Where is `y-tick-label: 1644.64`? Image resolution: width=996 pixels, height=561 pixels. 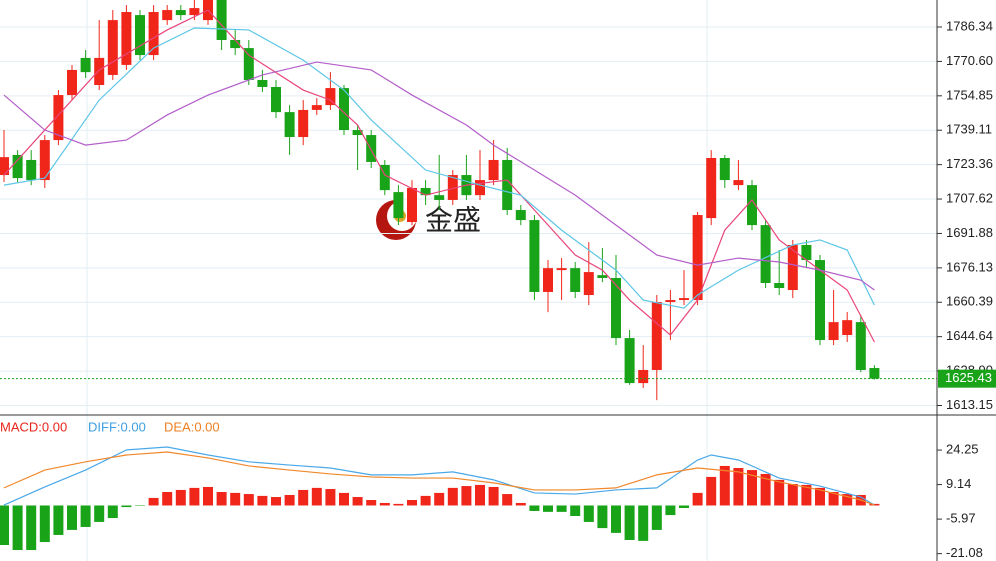
y-tick-label: 1644.64 is located at coordinates (969, 335).